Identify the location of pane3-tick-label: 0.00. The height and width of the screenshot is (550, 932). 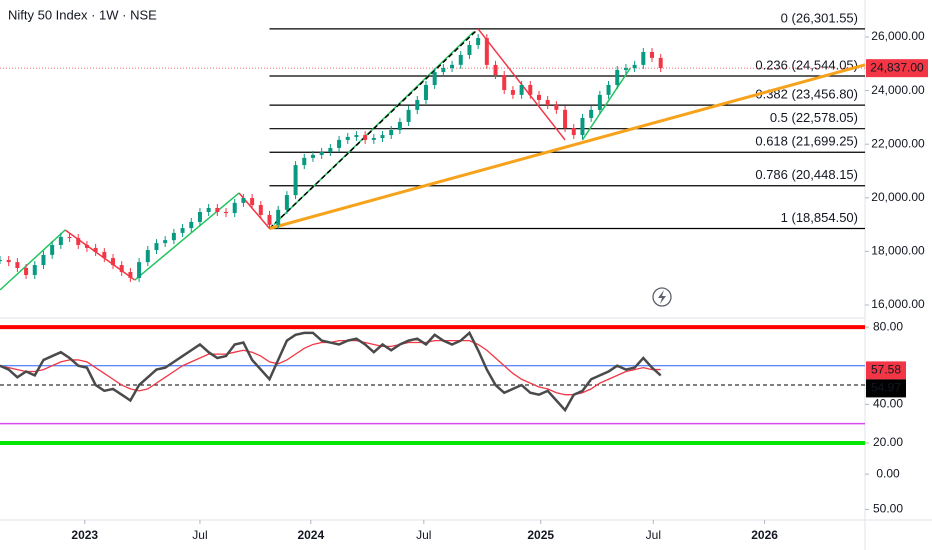
(888, 473).